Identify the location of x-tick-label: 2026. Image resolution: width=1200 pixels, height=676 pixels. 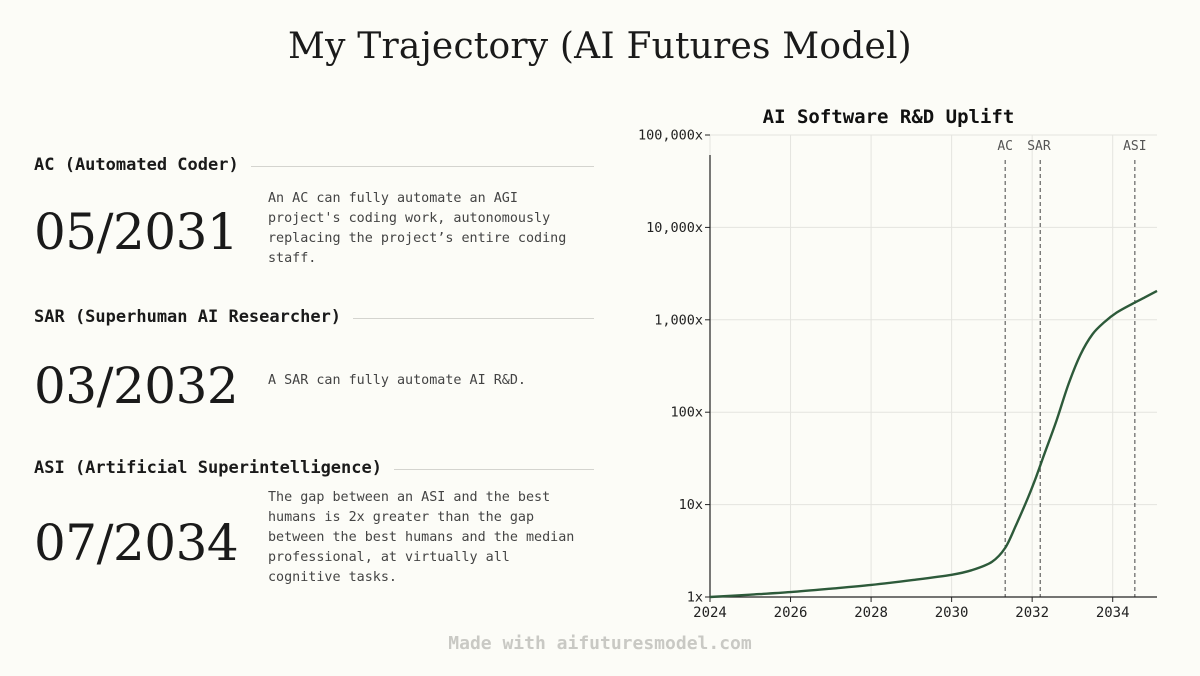
(791, 613).